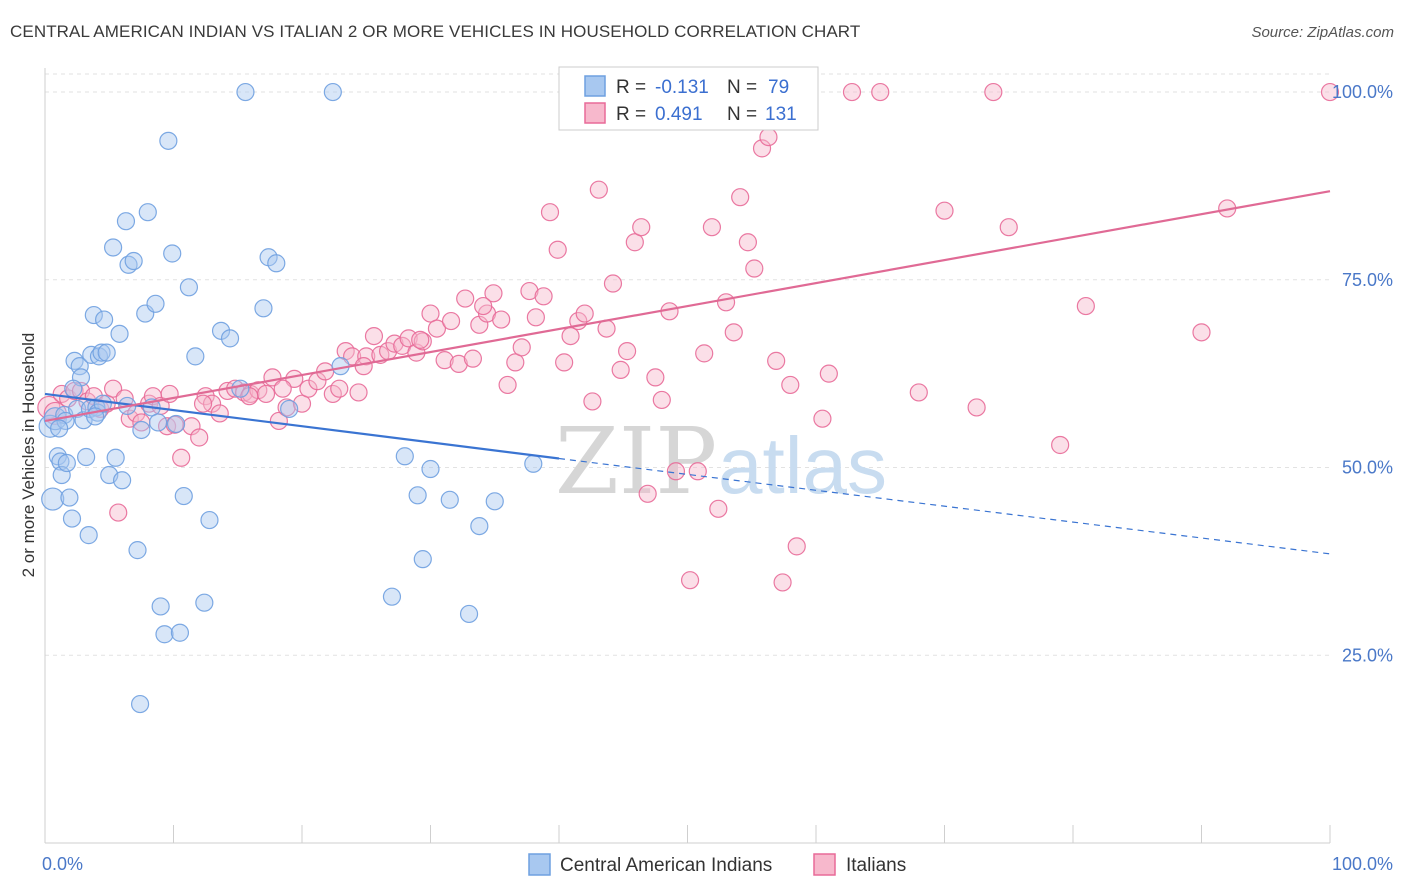  What do you see at coordinates (717, 864) in the screenshot?
I see `bottom-legend: Central American Indians Italians` at bounding box center [717, 864].